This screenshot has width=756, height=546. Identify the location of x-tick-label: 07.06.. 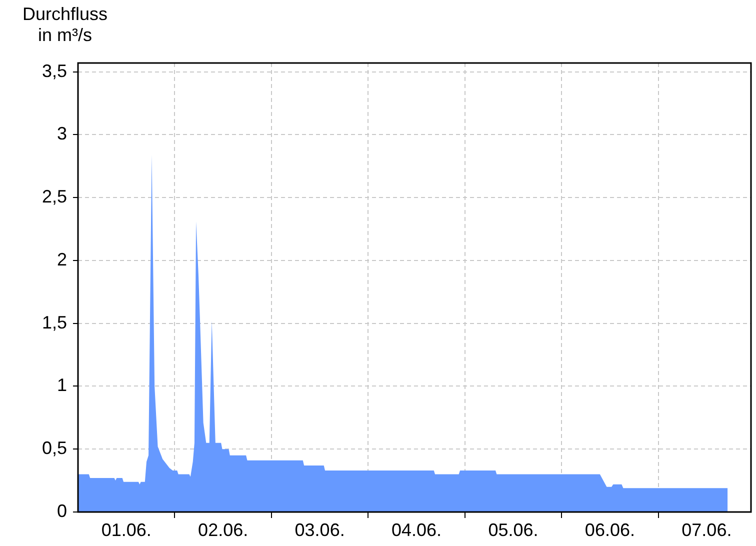
(707, 530).